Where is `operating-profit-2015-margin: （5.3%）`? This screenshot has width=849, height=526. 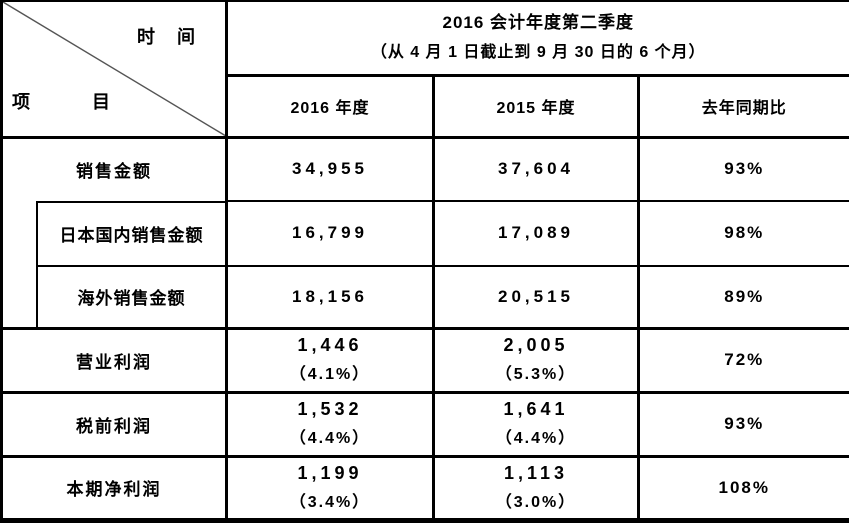
operating-profit-2015-margin: （5.3%） is located at coordinates (536, 374).